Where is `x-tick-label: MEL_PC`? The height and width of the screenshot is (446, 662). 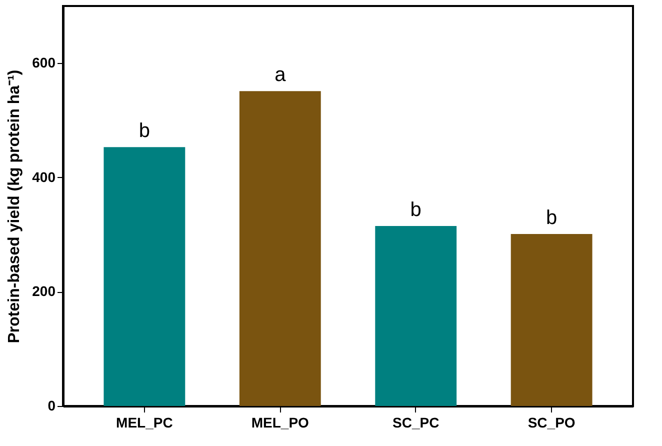 x-tick-label: MEL_PC is located at coordinates (144, 422).